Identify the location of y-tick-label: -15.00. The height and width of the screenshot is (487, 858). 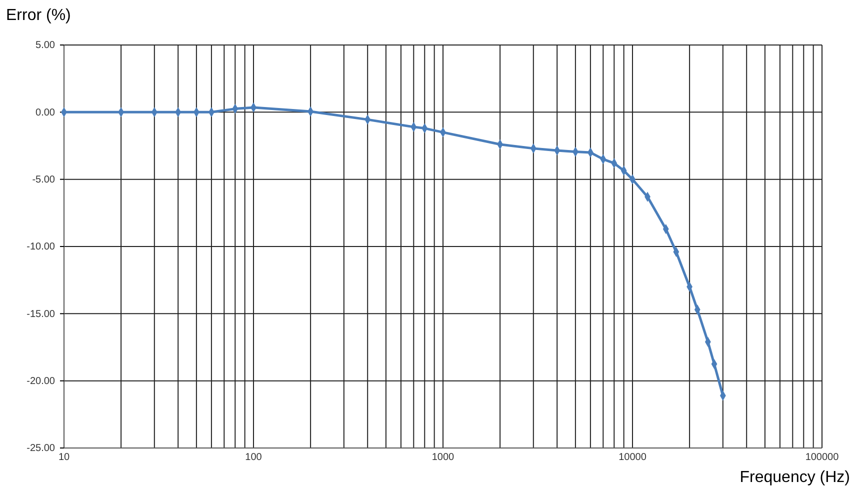
(41, 314).